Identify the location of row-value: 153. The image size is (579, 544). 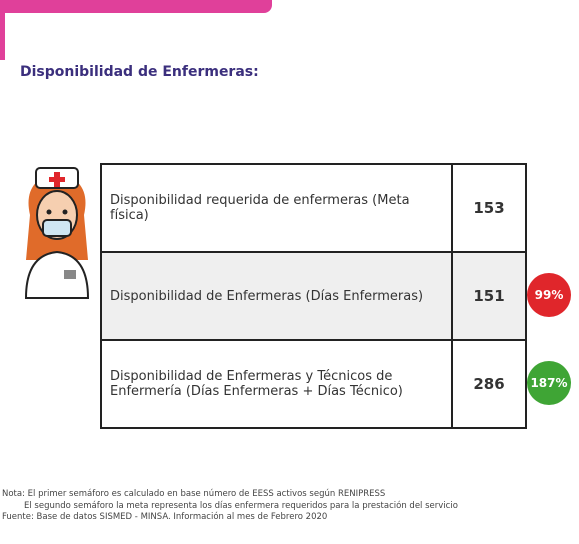
(489, 208).